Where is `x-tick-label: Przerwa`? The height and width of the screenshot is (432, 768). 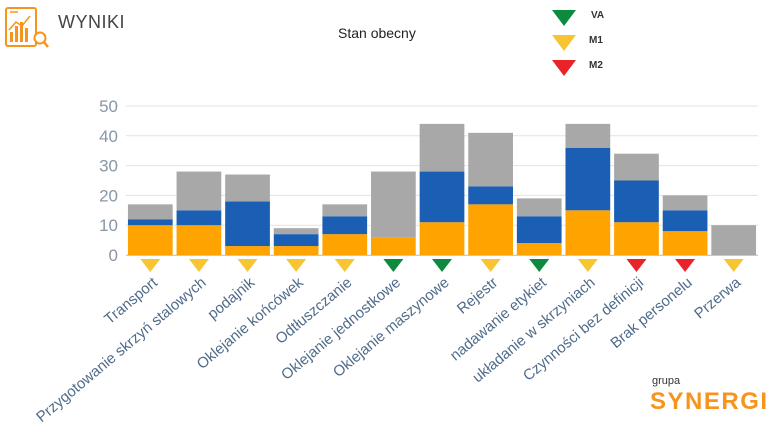
x-tick-label: Przerwa is located at coordinates (718, 298).